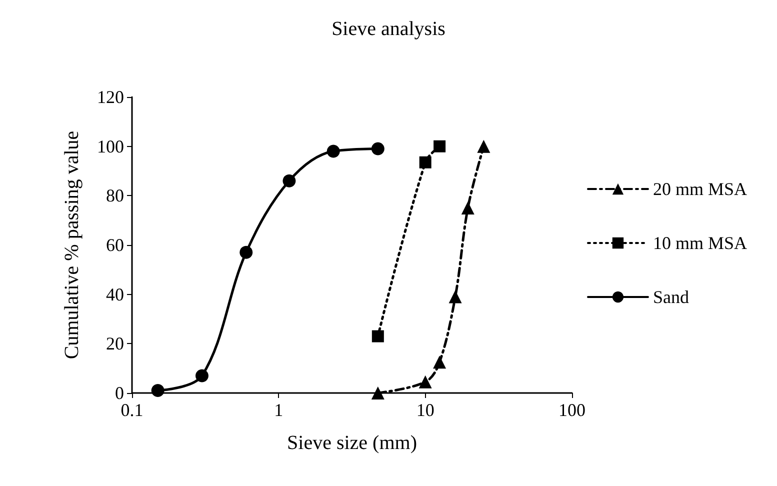 This screenshot has width=777, height=486. What do you see at coordinates (115, 344) in the screenshot?
I see `y-tick-label: 20` at bounding box center [115, 344].